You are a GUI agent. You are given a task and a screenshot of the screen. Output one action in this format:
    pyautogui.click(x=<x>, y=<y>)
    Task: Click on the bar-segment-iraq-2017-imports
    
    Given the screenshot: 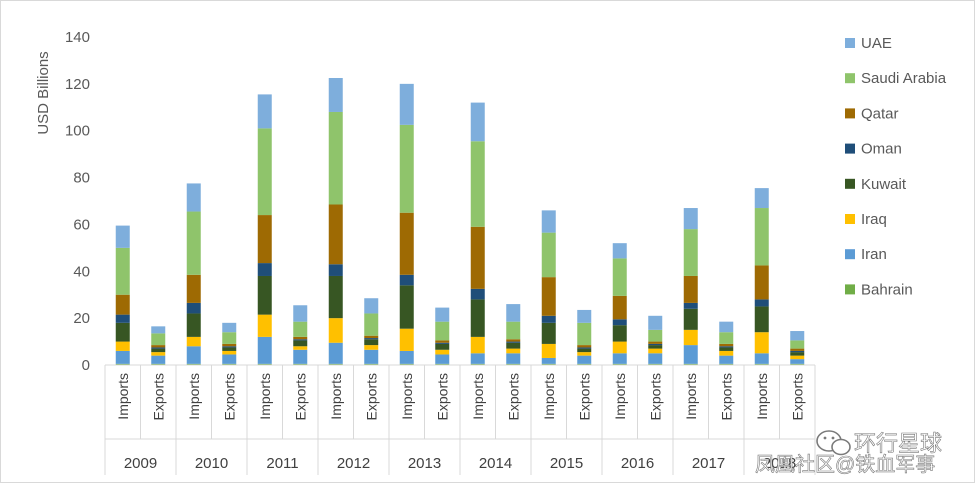 What is the action you would take?
    pyautogui.click(x=690, y=337)
    